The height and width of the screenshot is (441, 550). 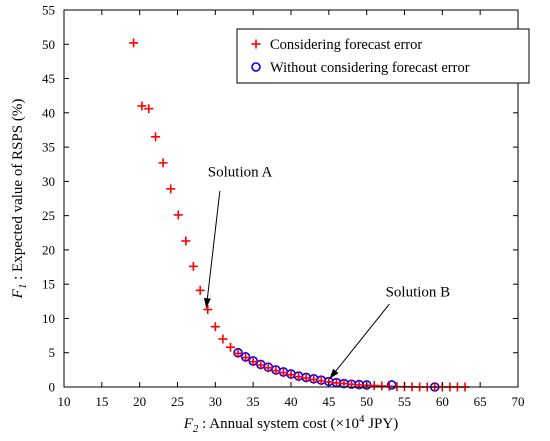 I want to click on y-tick-label: 50, so click(x=48, y=44).